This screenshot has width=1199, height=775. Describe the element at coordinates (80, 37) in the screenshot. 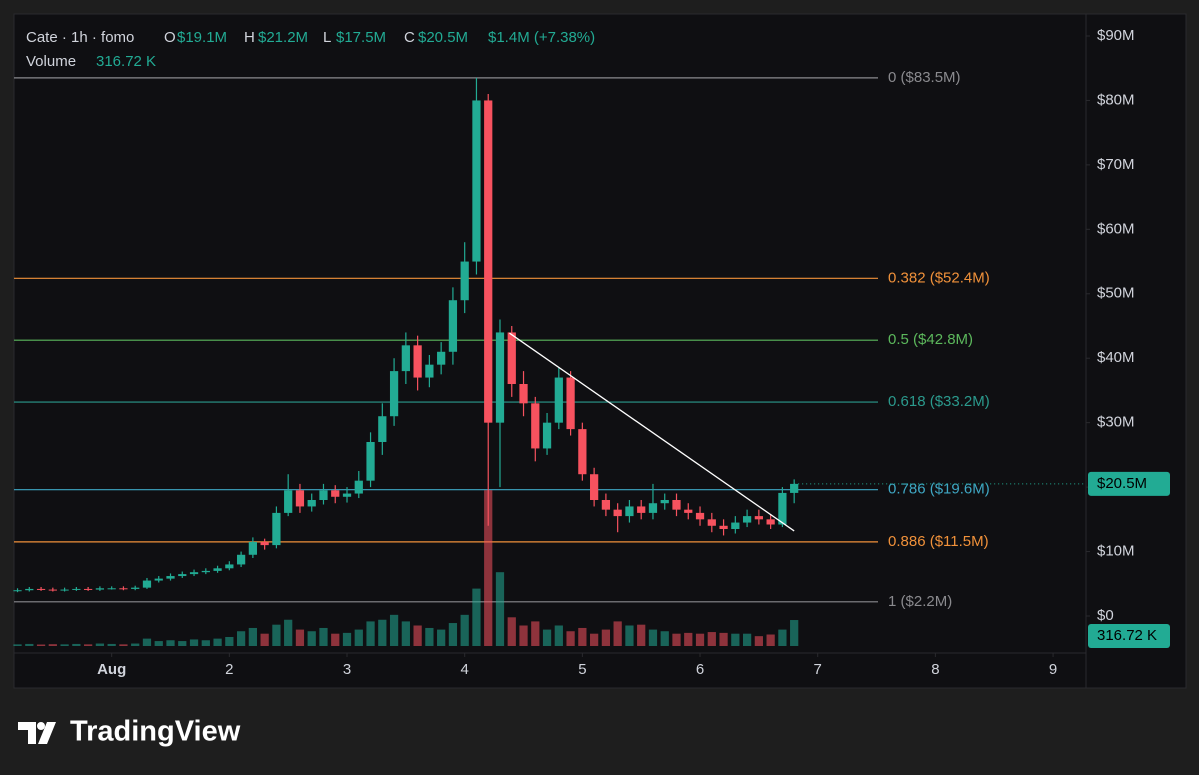

I see `symbol: Cate · 1h · fomo` at that location.